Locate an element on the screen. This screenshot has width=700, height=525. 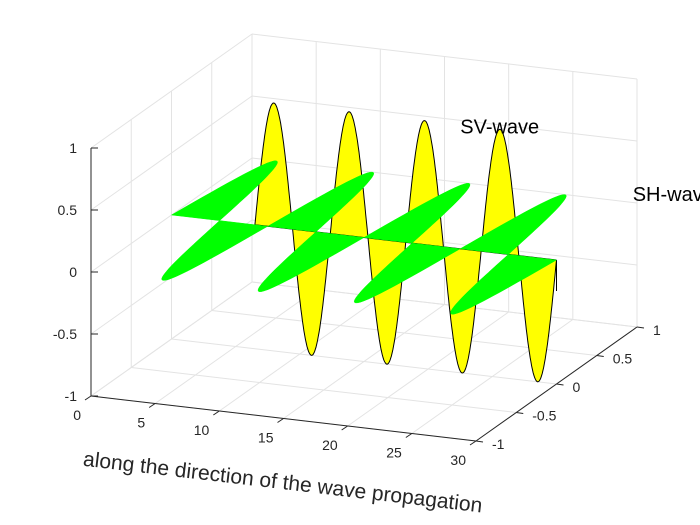
y-tick-label: 0 is located at coordinates (577, 387).